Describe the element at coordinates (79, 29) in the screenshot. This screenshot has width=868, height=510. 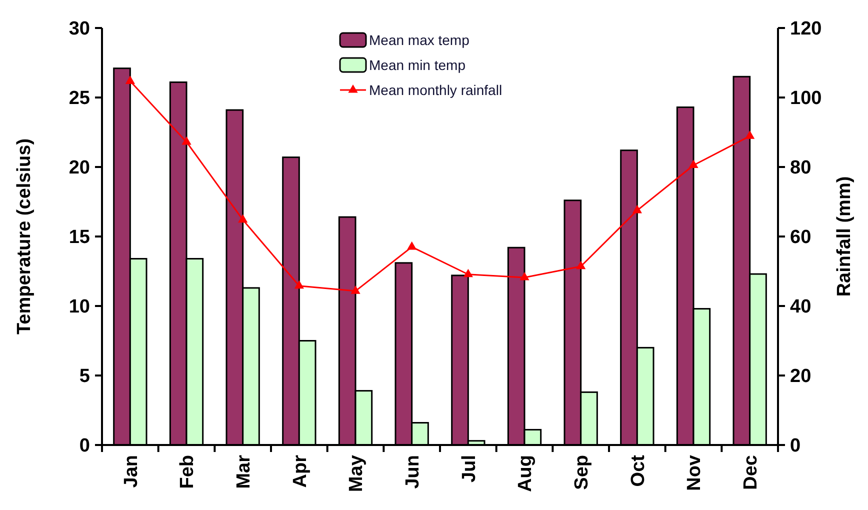
I see `y-tick-label: 30` at that location.